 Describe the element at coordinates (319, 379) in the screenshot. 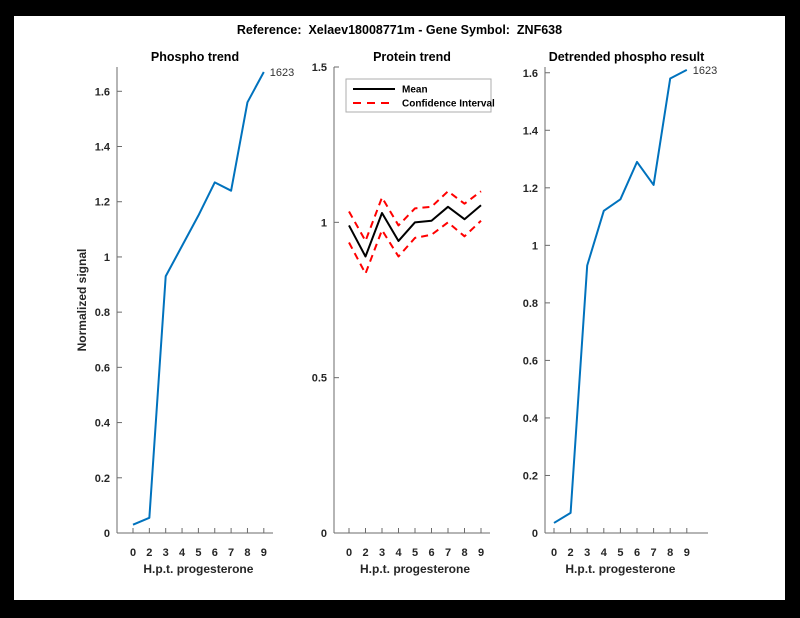

I see `y-tick-label: 0.5` at that location.